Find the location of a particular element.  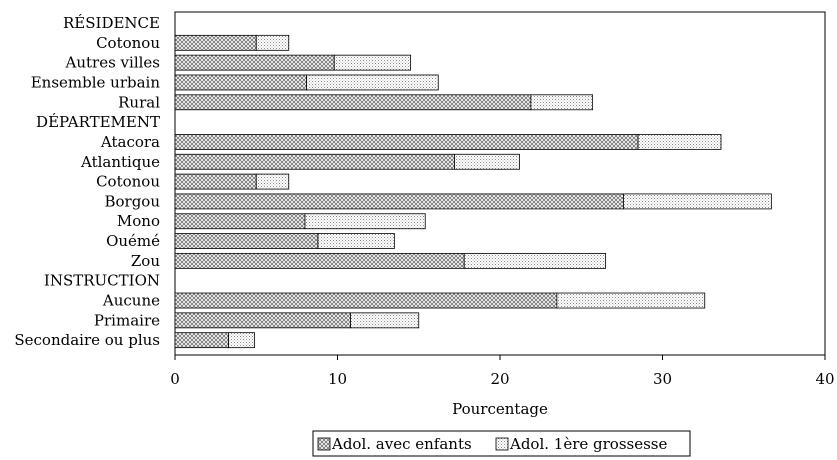

x-axis-label: Pourcentage is located at coordinates (500, 409).